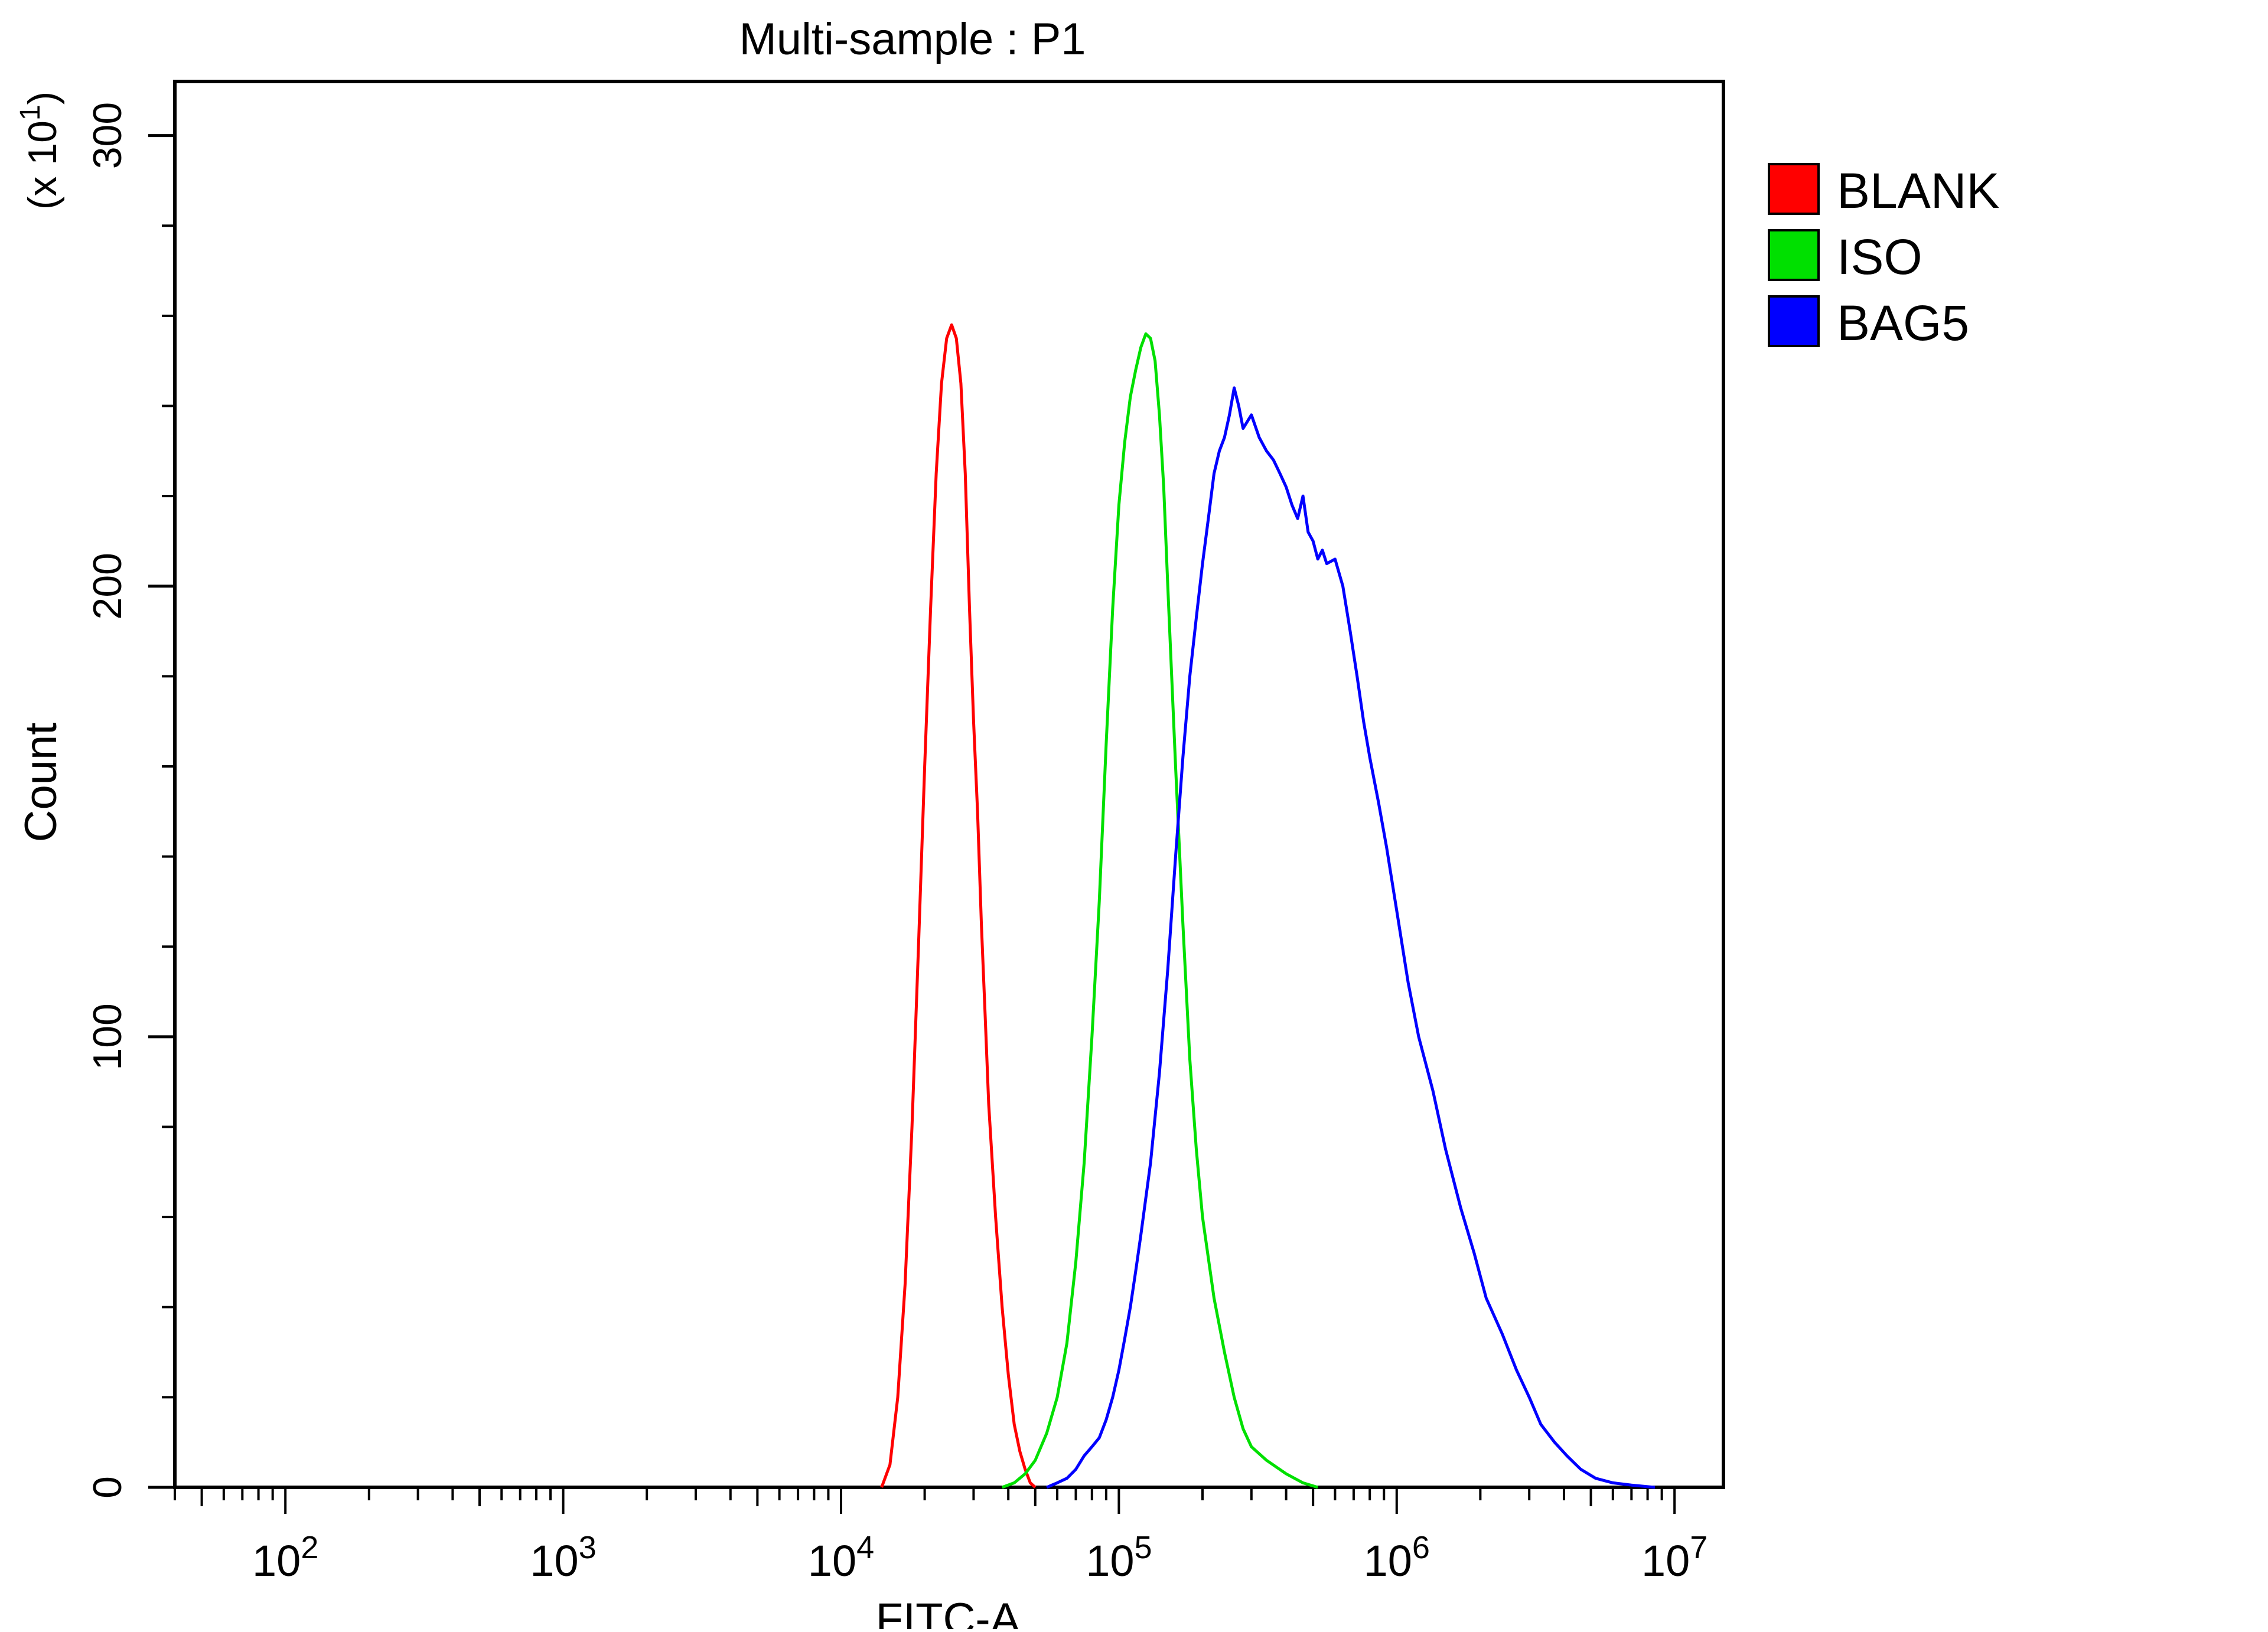 The height and width of the screenshot is (1632, 2268). I want to click on legend-label-bag5: BAG5, so click(1903, 323).